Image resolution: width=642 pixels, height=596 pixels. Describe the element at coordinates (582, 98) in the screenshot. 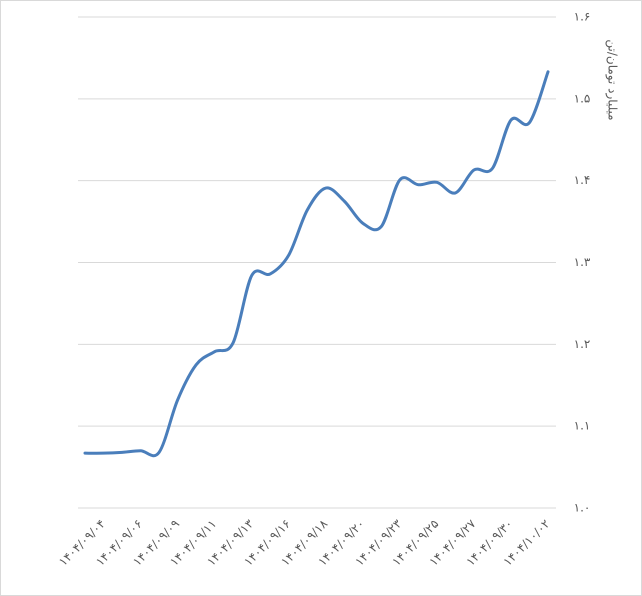

I see `y-tick-label: ۱.۵` at that location.